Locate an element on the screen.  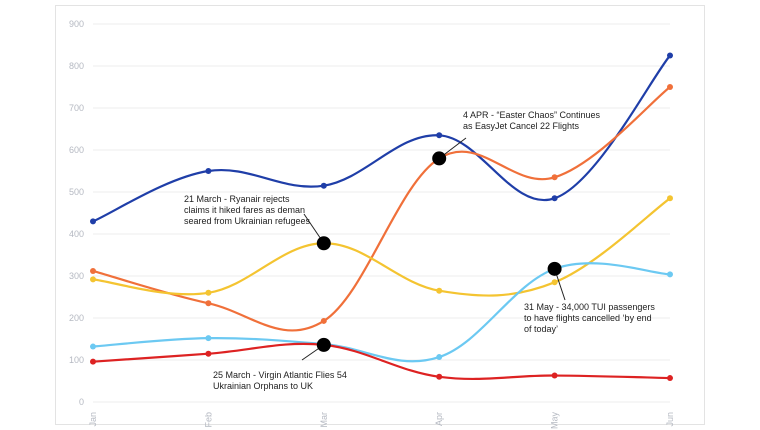
y-tick-label: 900 is located at coordinates (76, 24).